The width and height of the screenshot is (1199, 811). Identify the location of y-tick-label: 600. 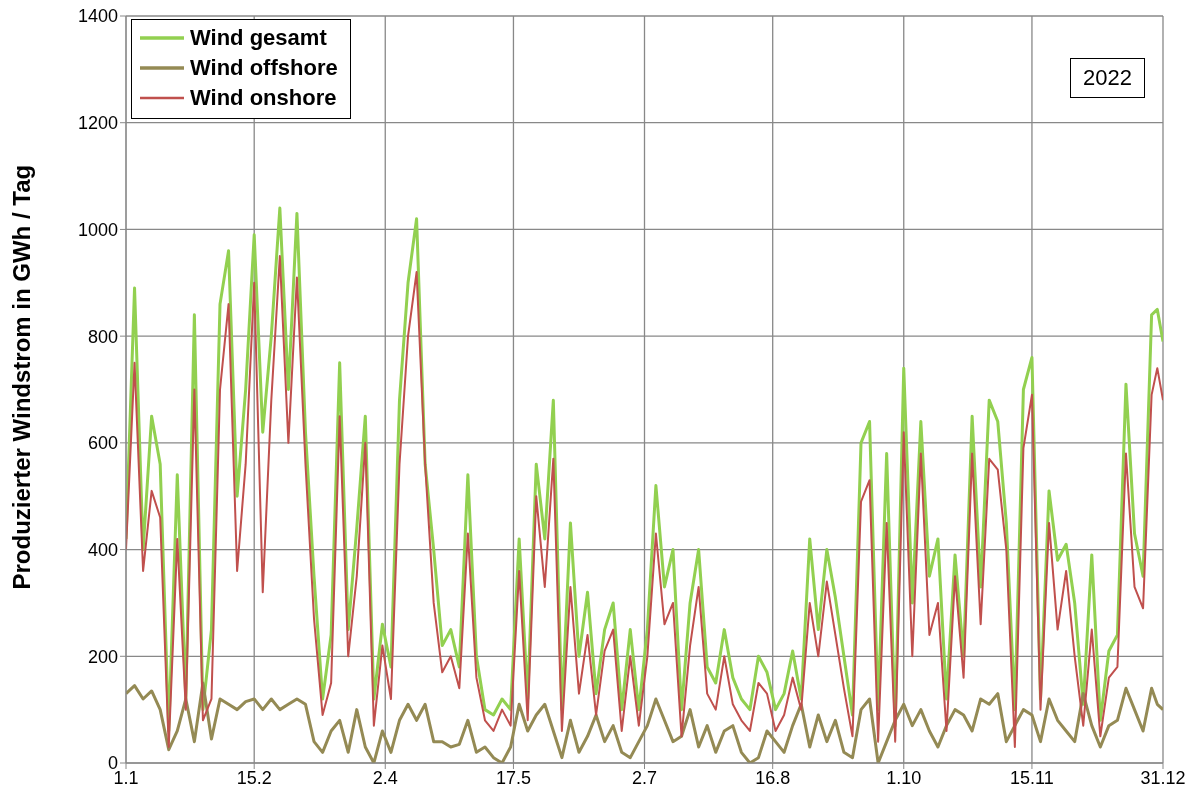
(102, 443).